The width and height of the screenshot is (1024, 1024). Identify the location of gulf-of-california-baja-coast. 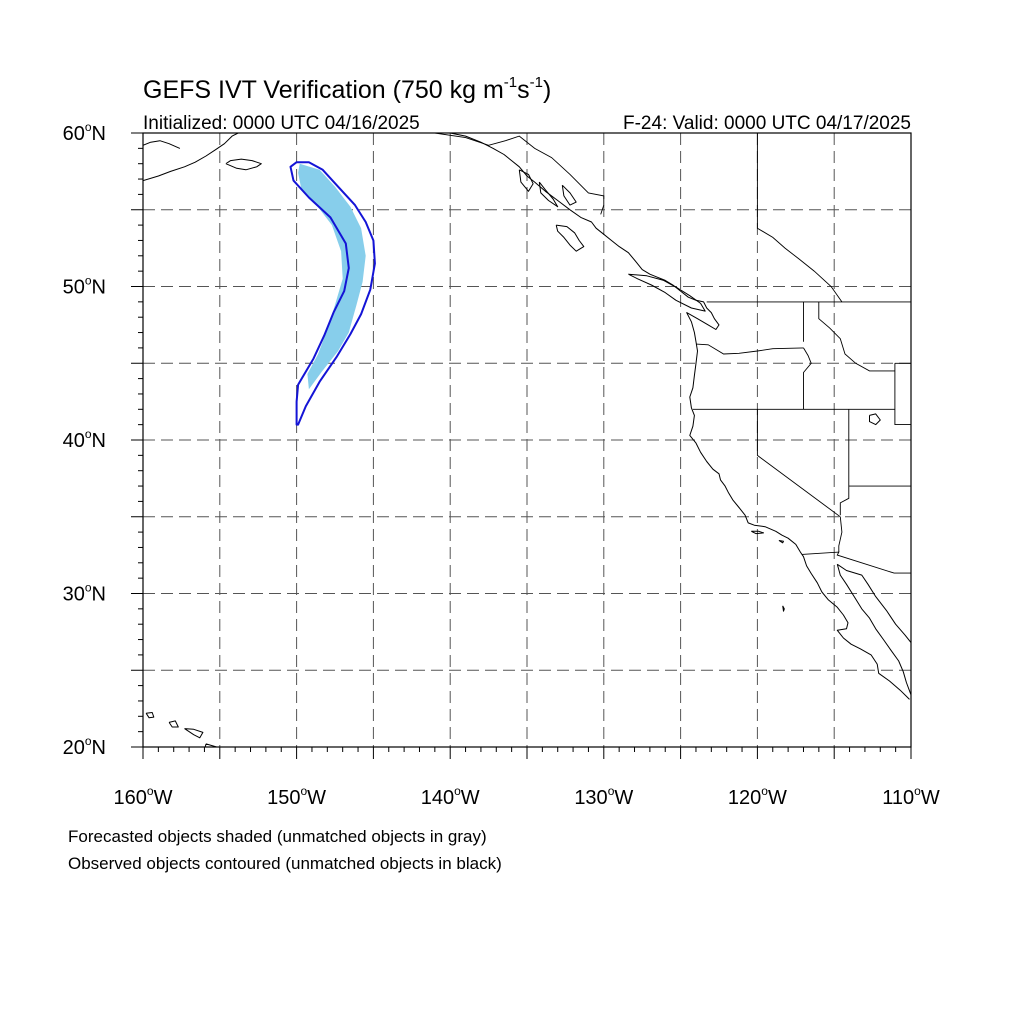
(873, 629).